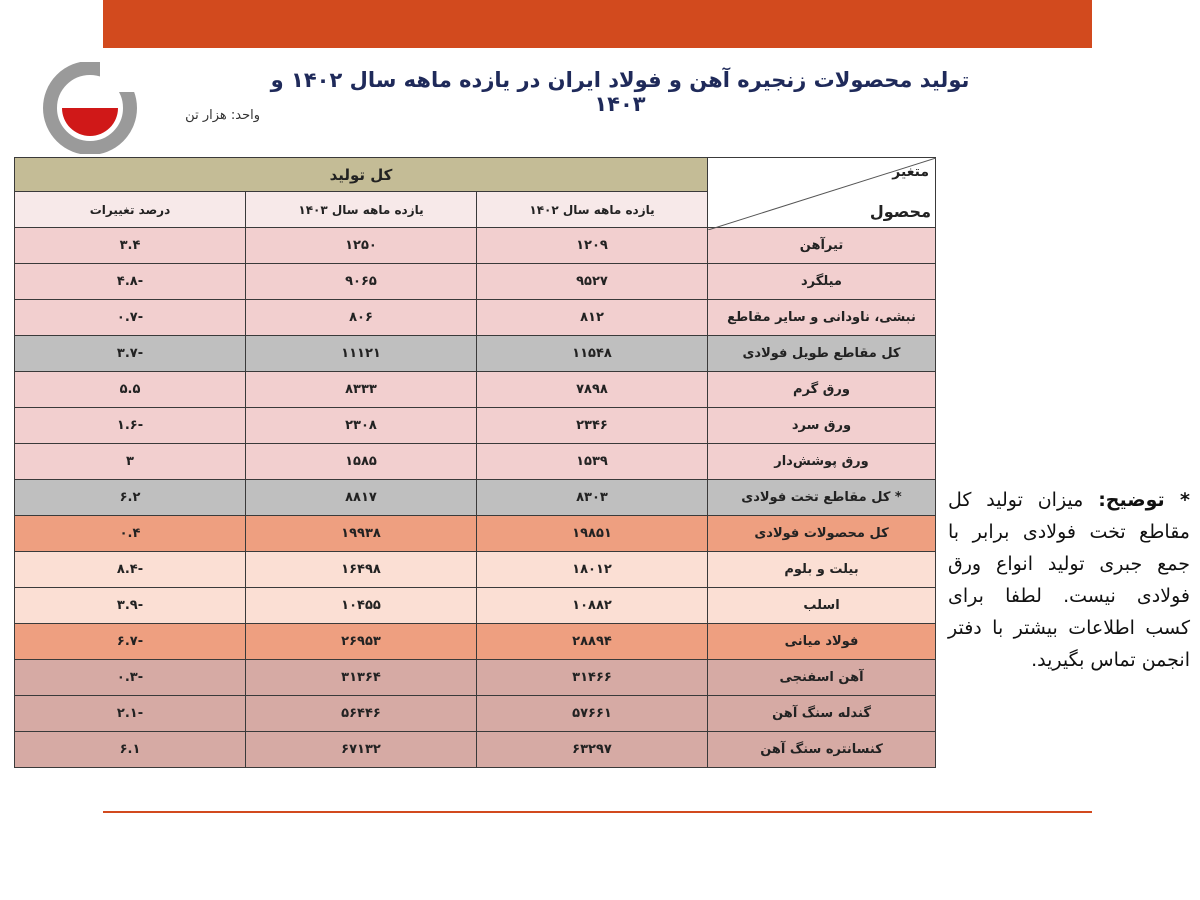 The height and width of the screenshot is (900, 1200). What do you see at coordinates (900, 211) in the screenshot?
I see `corner-bottom: محصول` at bounding box center [900, 211].